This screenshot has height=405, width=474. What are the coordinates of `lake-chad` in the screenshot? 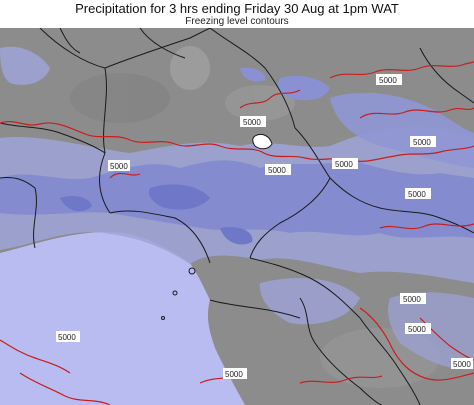 It's located at (262, 141).